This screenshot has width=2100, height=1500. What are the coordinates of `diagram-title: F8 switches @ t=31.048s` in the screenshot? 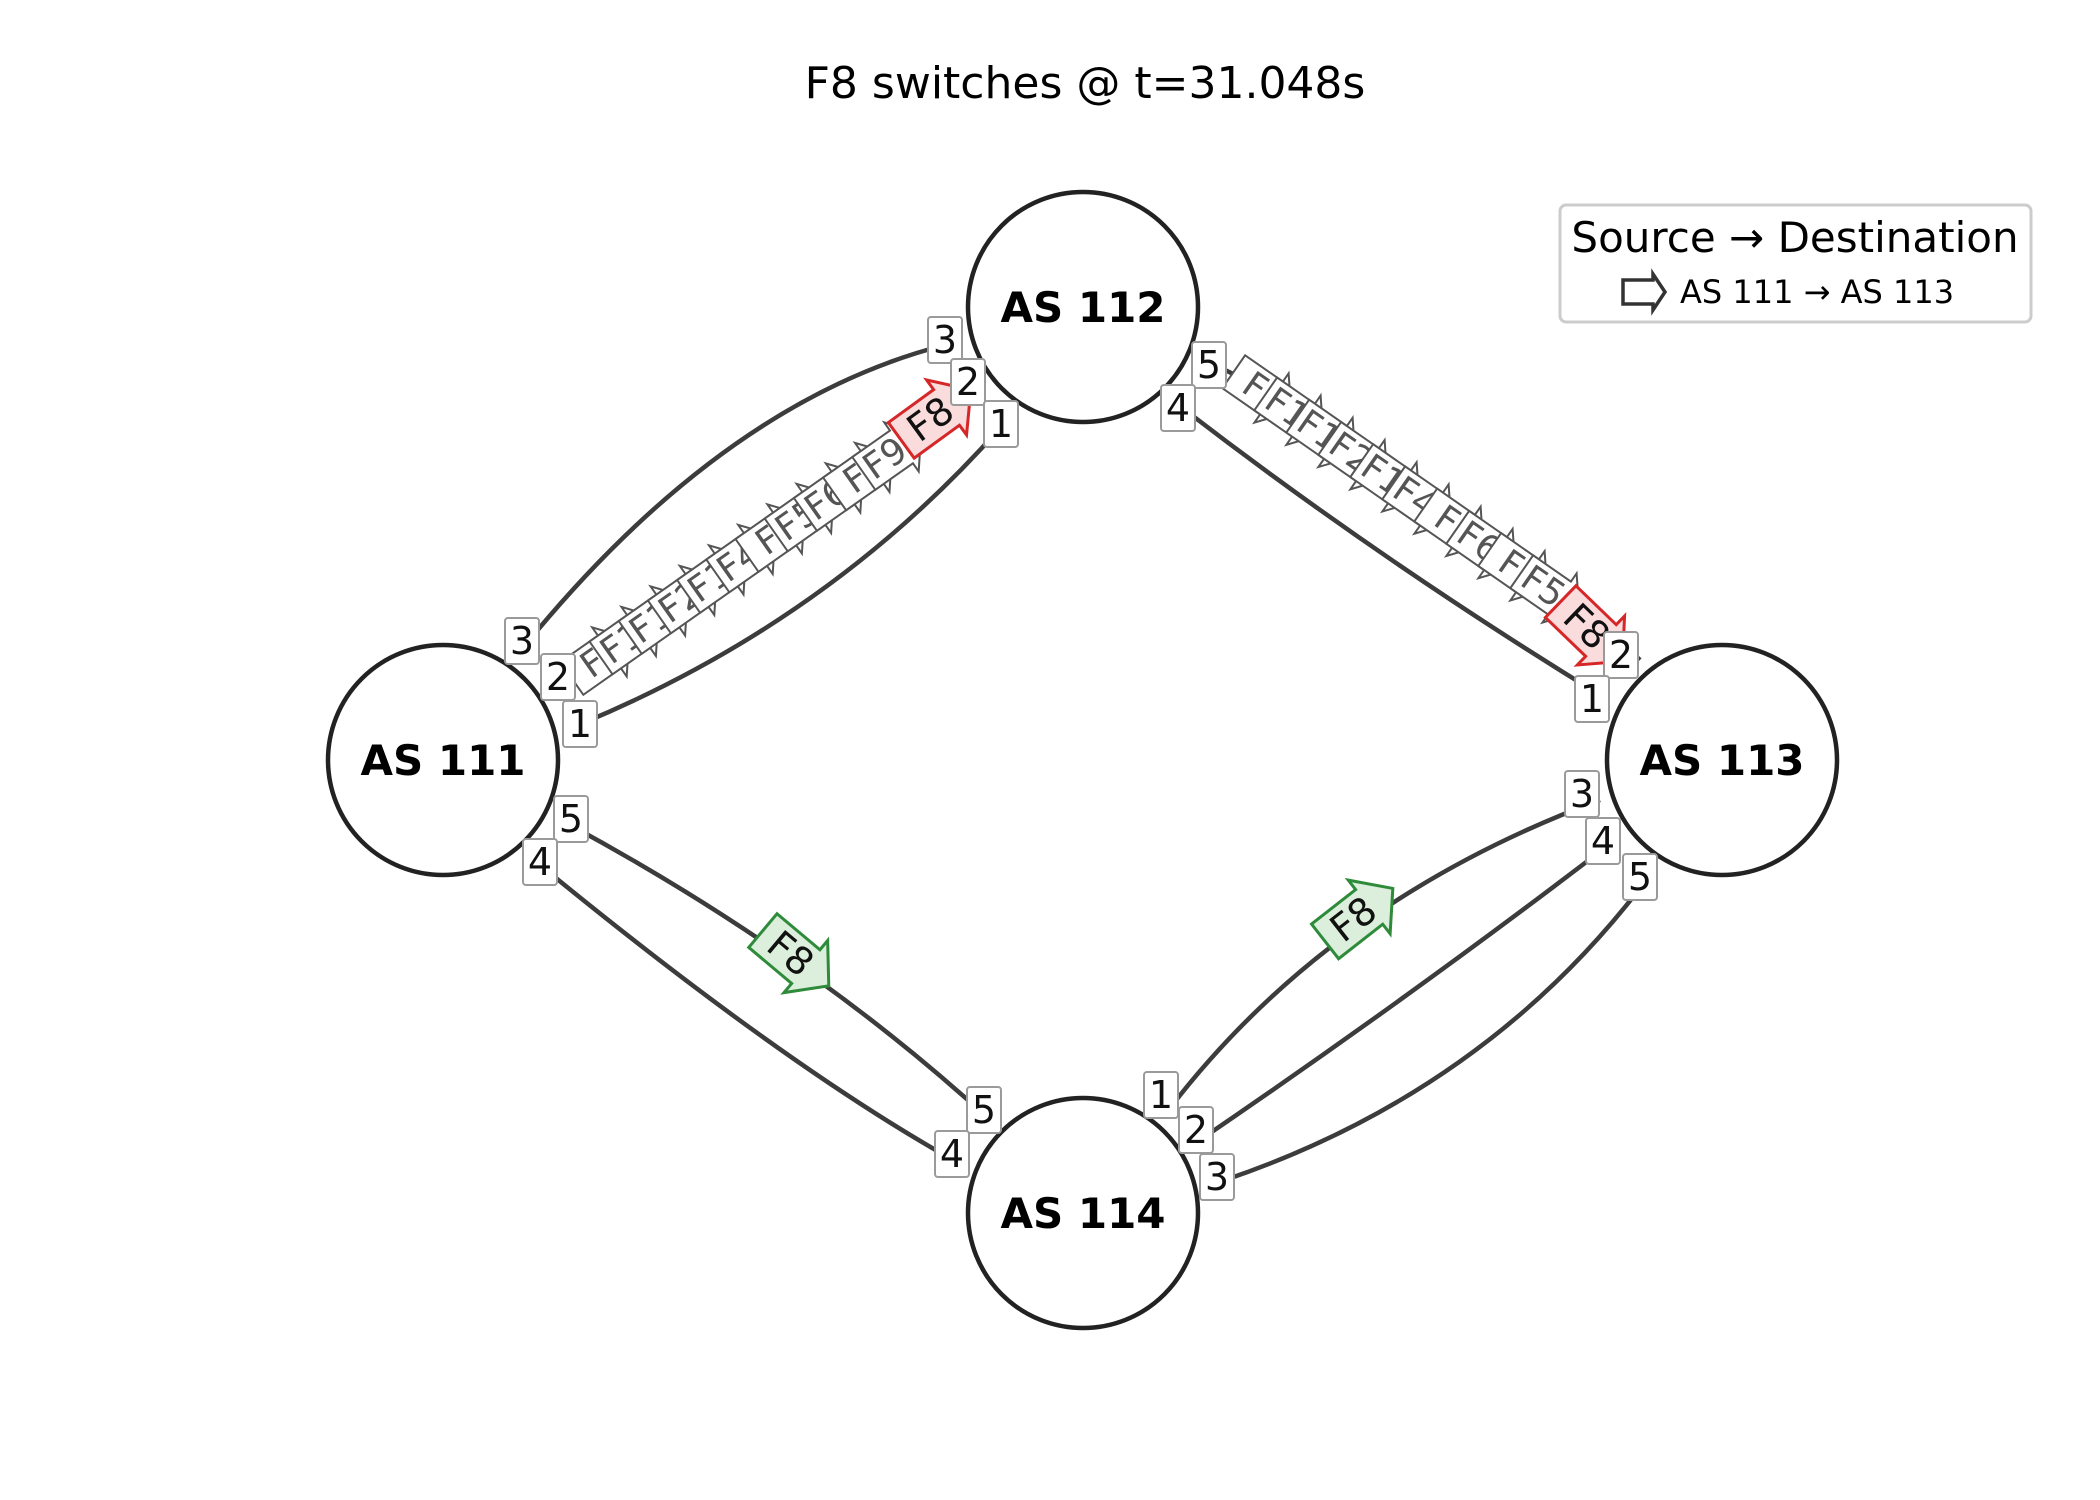 It's located at (1085, 83).